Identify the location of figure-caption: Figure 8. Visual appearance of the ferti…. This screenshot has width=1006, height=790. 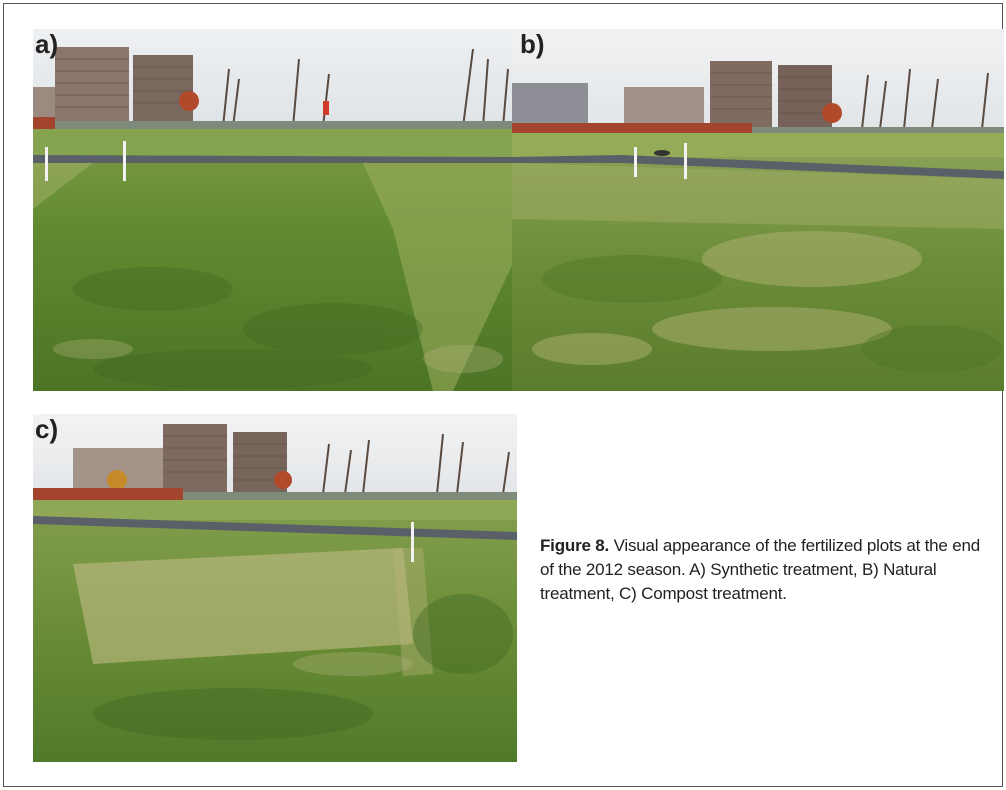
(760, 570).